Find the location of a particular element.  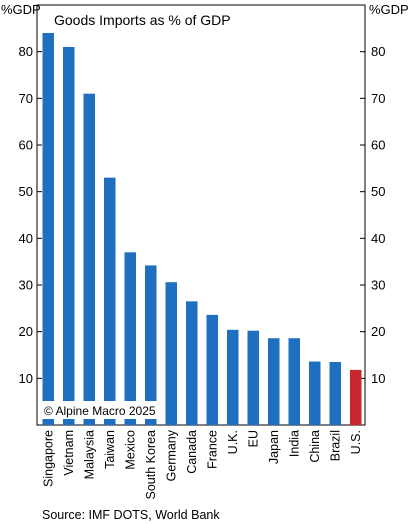

bar-india is located at coordinates (294, 381).